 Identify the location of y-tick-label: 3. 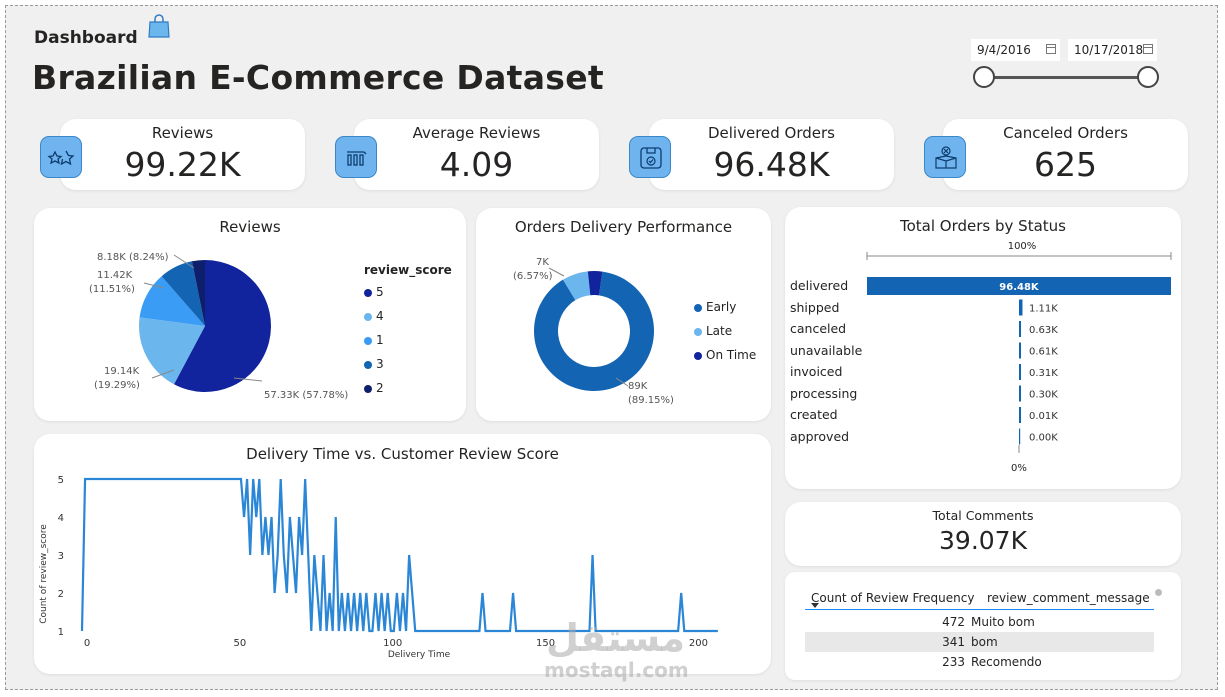
(61, 556).